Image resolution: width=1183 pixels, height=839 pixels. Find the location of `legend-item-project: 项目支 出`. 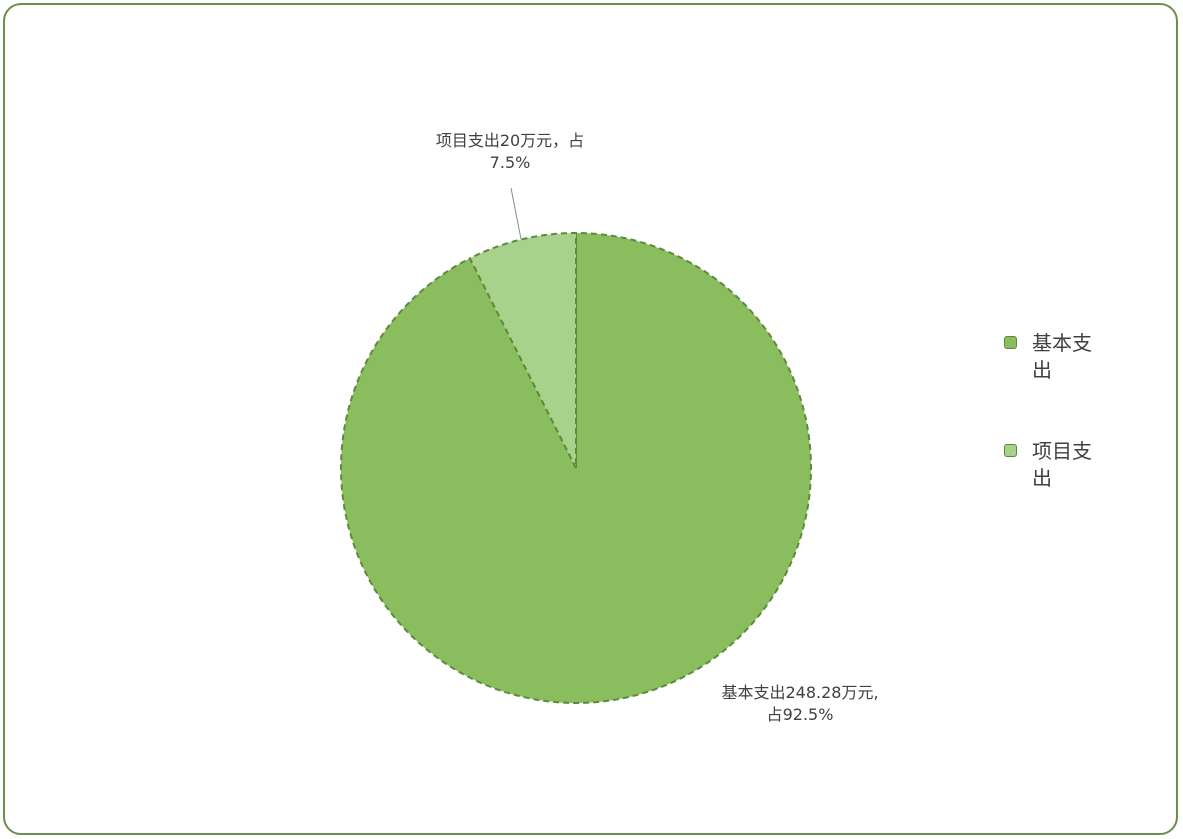

legend-item-project: 项目支 出 is located at coordinates (1059, 465).